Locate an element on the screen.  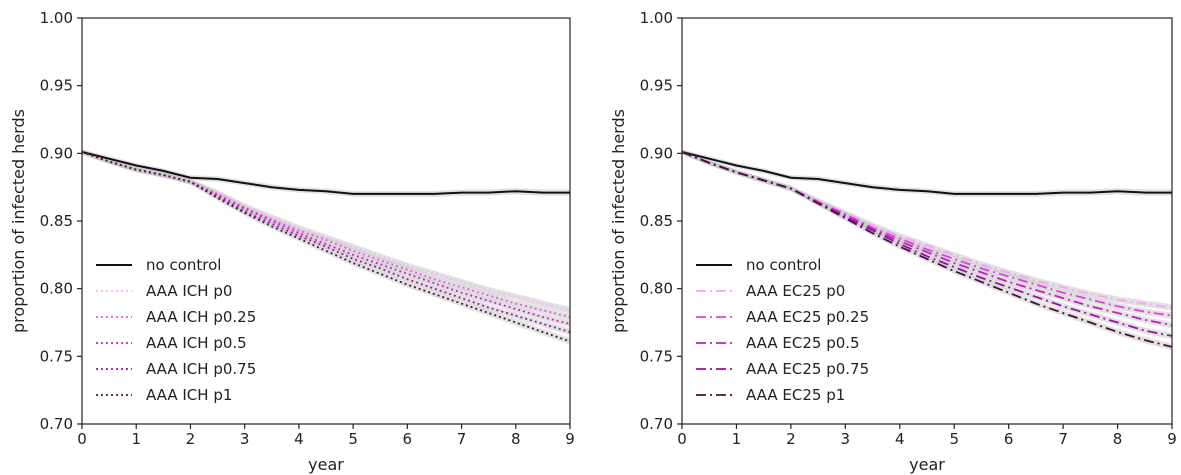
legend-label-1: AAA EC25 p0 is located at coordinates (795, 291).